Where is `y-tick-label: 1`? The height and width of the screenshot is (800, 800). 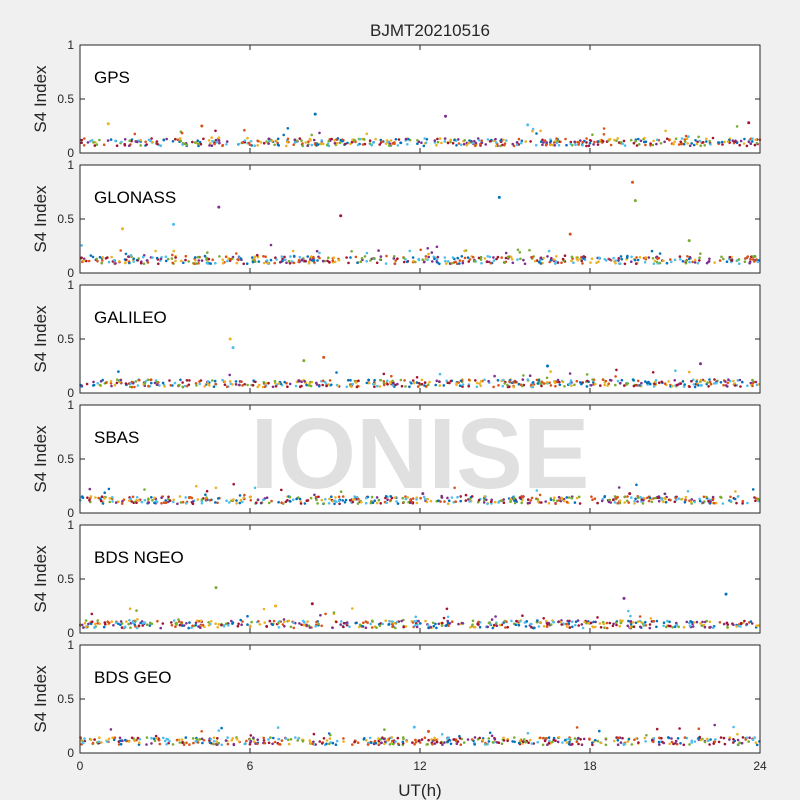
y-tick-label: 1 is located at coordinates (70, 645).